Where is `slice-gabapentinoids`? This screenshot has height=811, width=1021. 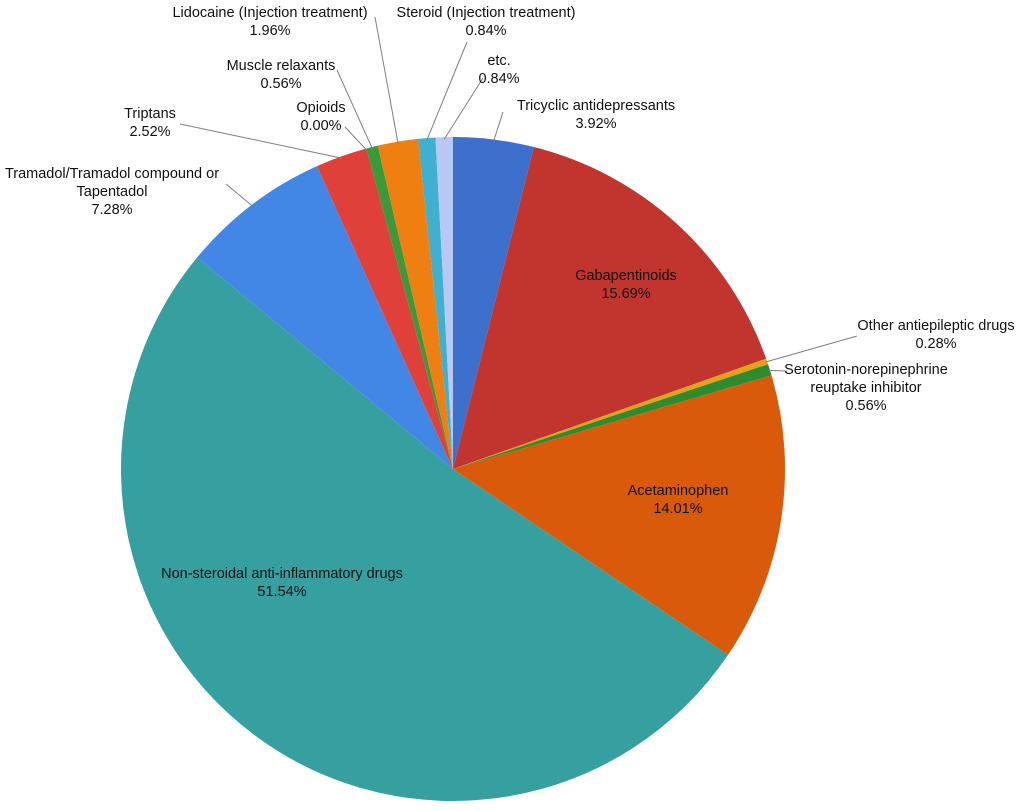
slice-gabapentinoids is located at coordinates (610, 308).